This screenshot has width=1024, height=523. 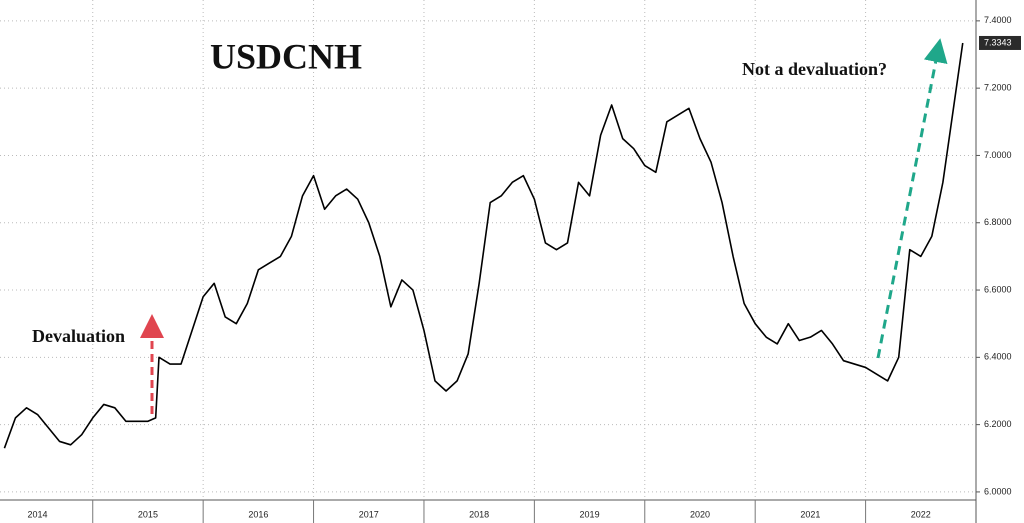 I want to click on x-tick-label: 2022, so click(x=921, y=514).